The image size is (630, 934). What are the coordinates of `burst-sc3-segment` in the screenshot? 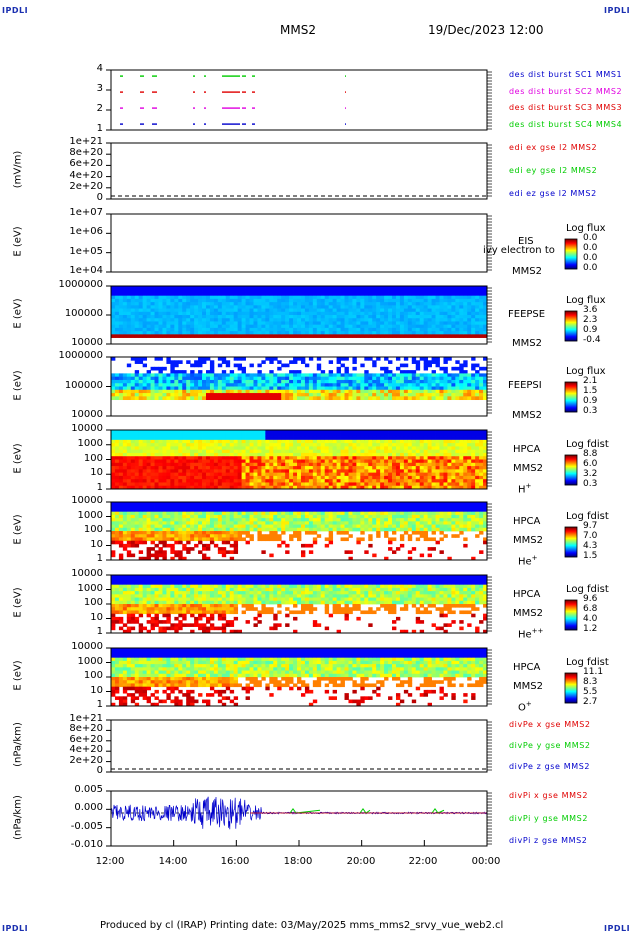 It's located at (253, 92).